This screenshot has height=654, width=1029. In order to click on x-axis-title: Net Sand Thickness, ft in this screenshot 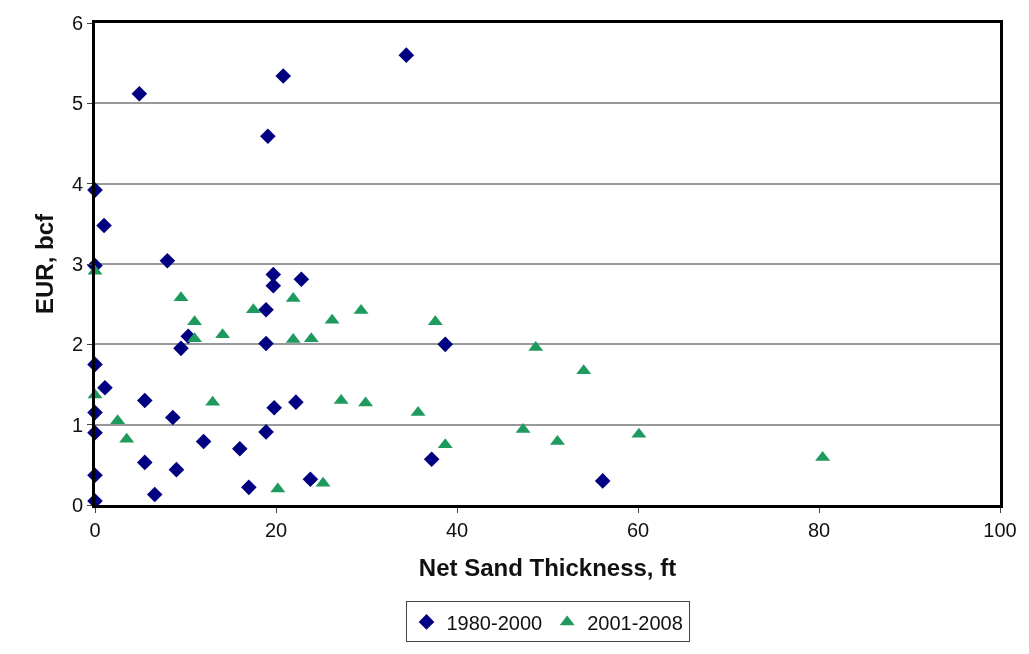, I will do `click(547, 568)`.